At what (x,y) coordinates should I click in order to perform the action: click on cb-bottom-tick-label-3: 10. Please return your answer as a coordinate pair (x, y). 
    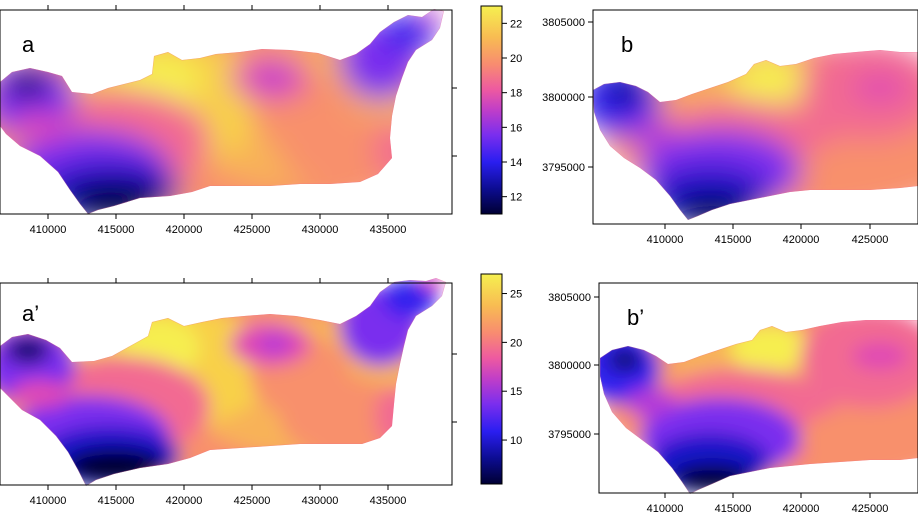
    Looking at the image, I should click on (516, 441).